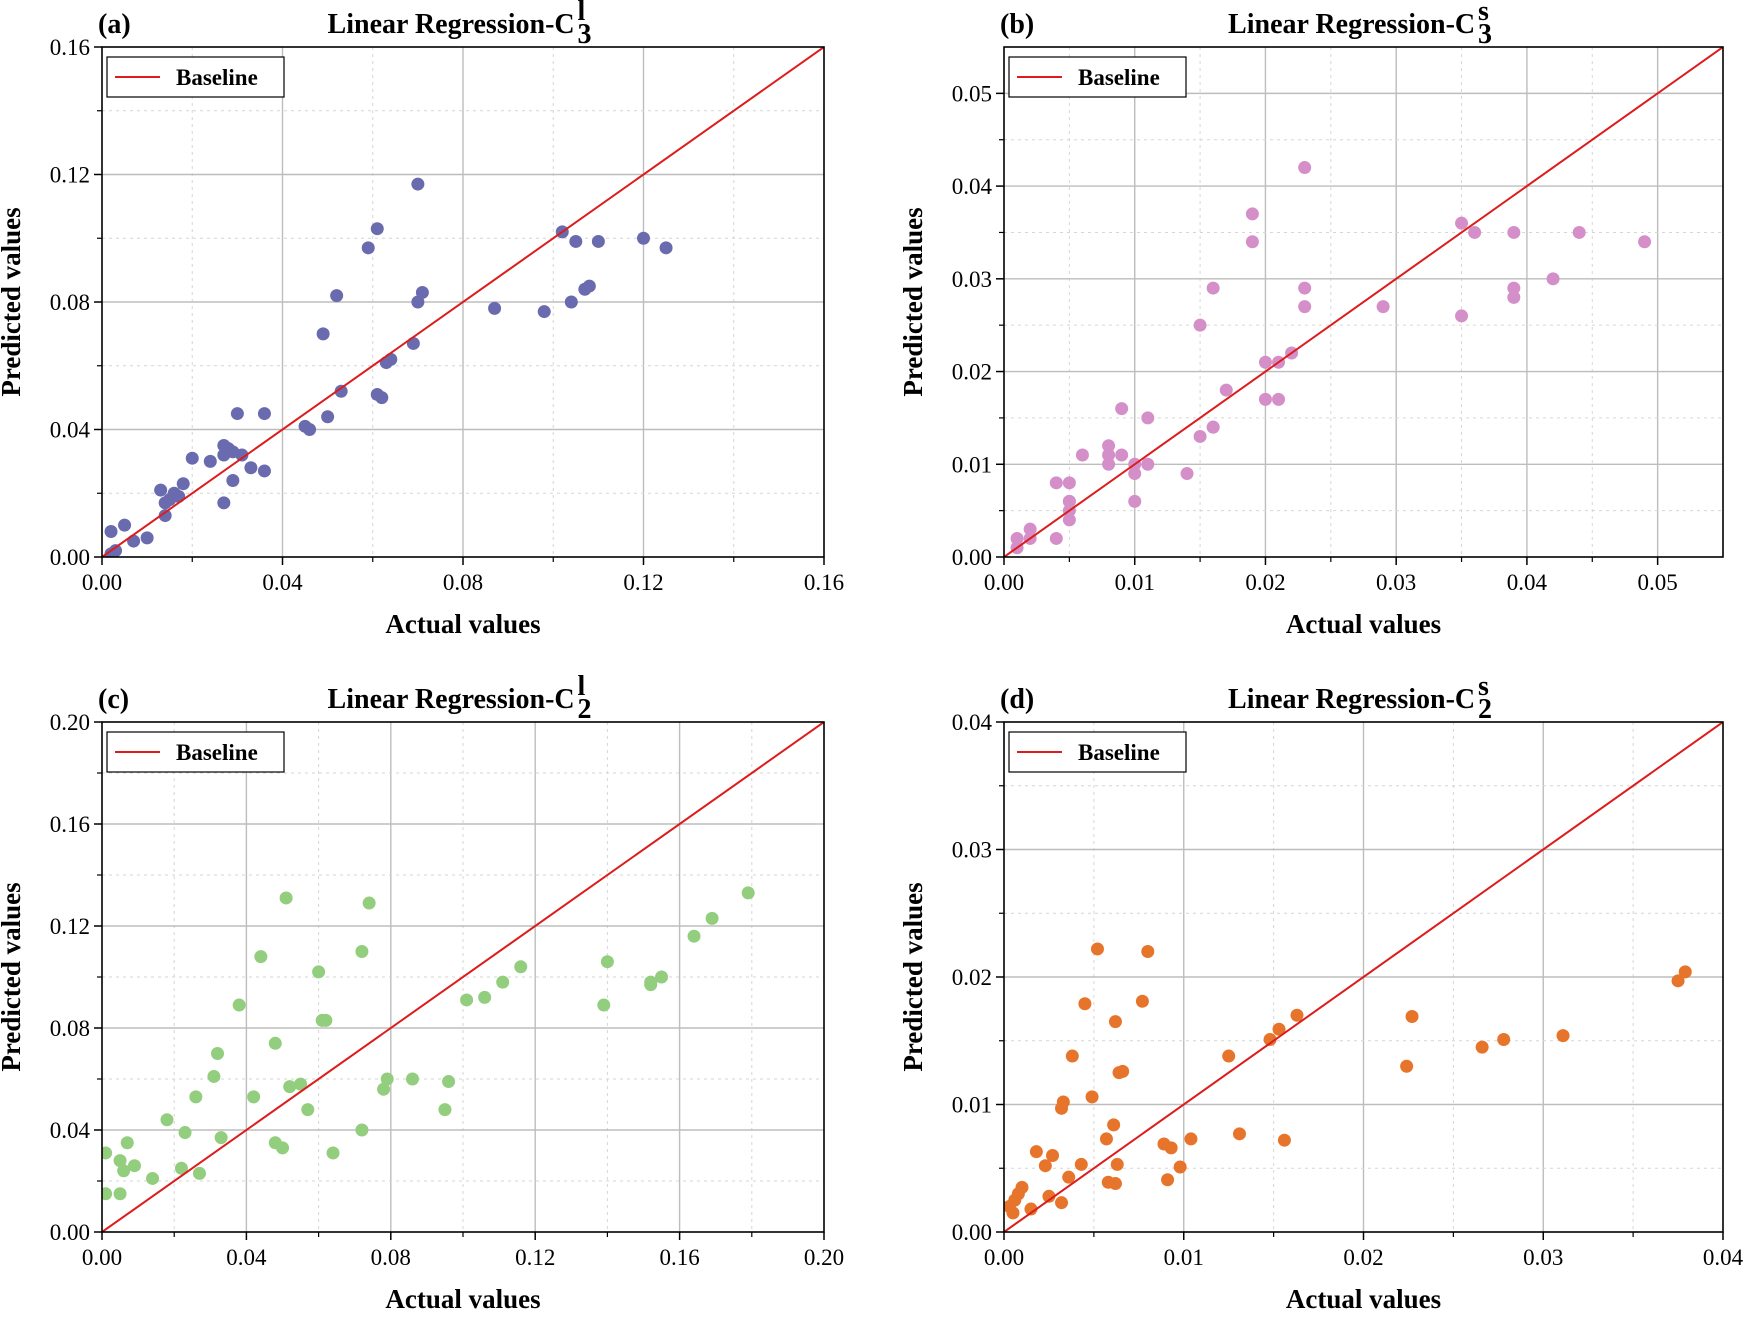 The height and width of the screenshot is (1323, 1755). I want to click on panel-label: (a), so click(114, 24).